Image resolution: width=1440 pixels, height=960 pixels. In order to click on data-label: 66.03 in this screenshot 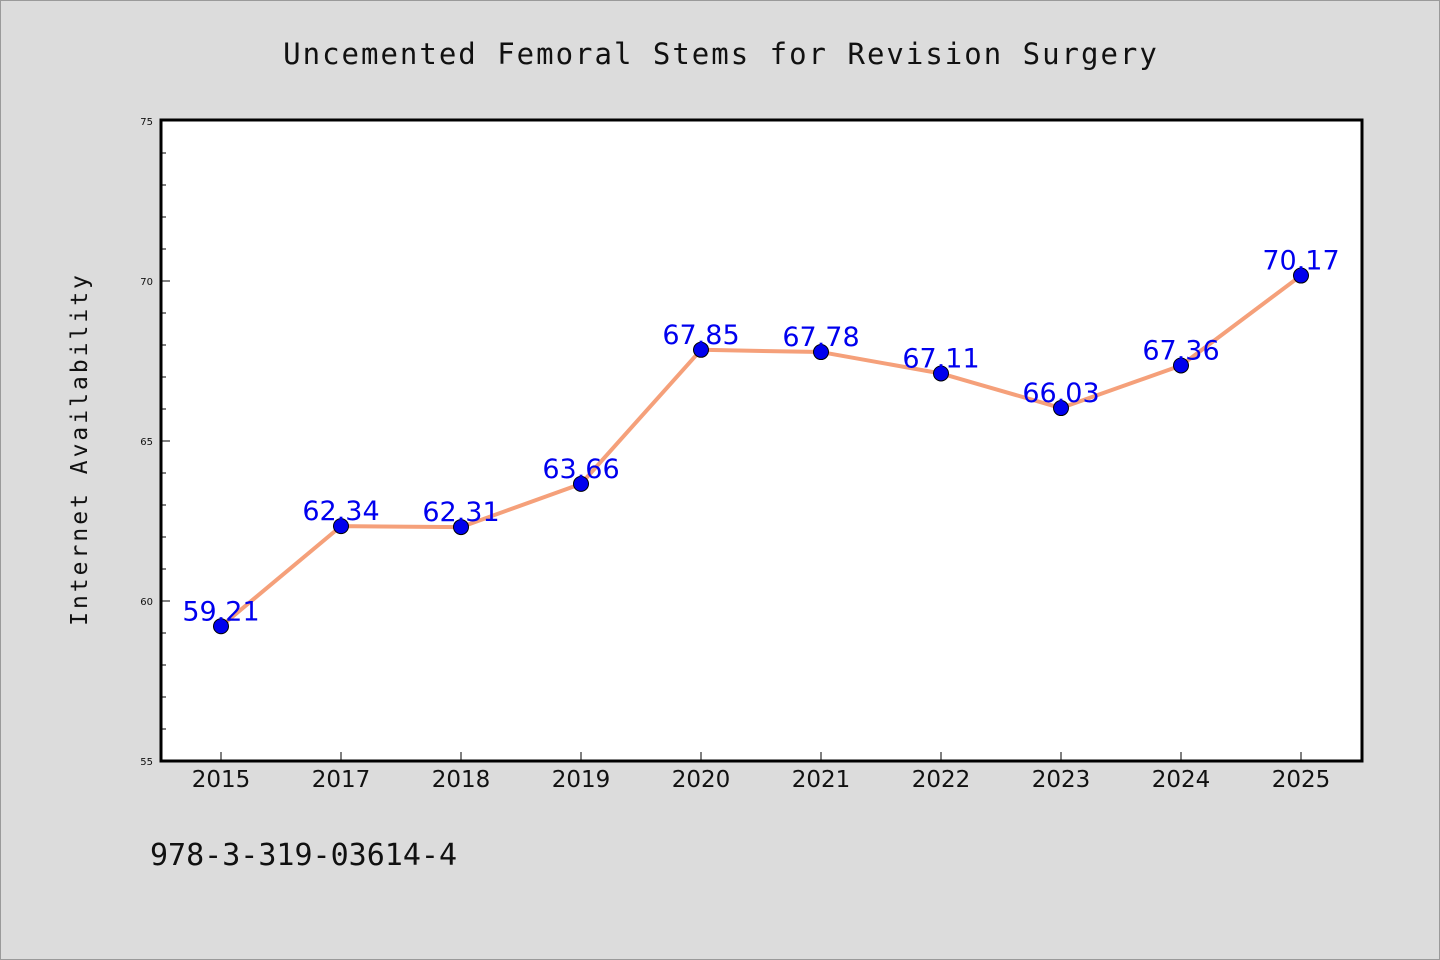, I will do `click(1060, 393)`.